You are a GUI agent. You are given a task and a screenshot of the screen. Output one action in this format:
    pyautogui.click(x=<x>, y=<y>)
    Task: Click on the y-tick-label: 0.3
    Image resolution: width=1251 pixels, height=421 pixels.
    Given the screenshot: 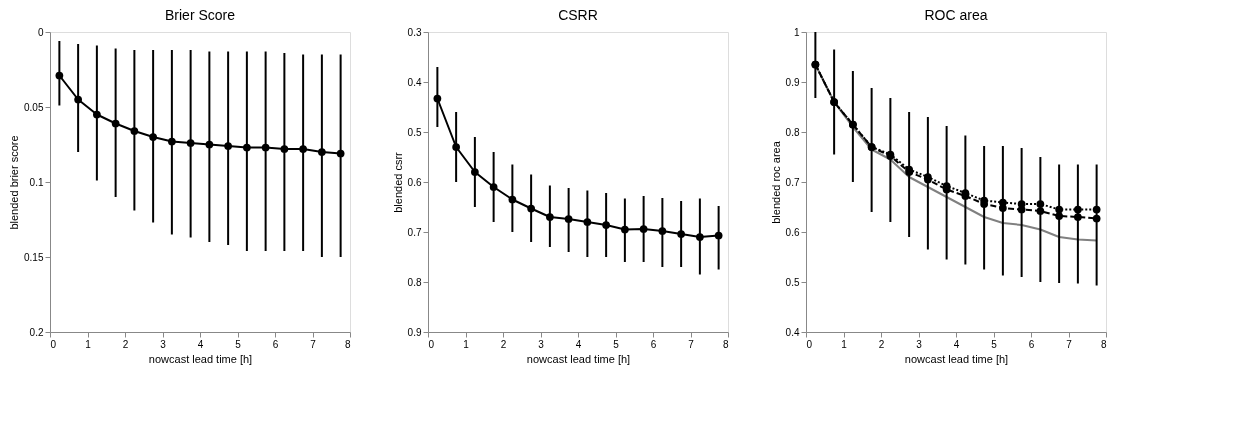 What is the action you would take?
    pyautogui.click(x=414, y=32)
    